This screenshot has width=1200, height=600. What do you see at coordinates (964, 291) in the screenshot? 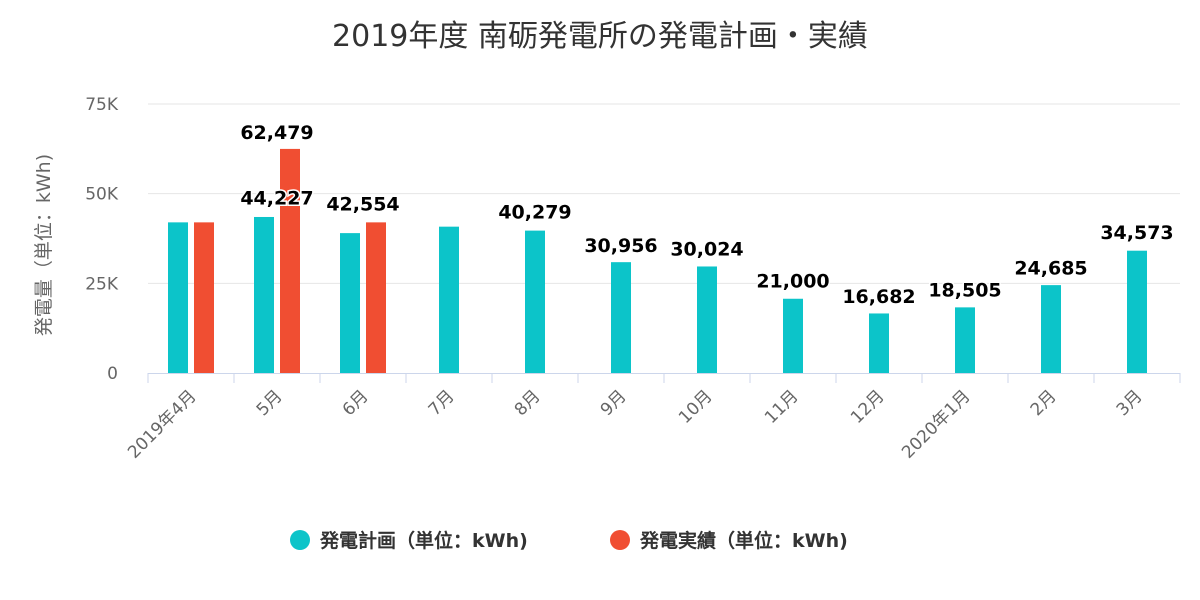
I see `data-label: 18,505` at bounding box center [964, 291].